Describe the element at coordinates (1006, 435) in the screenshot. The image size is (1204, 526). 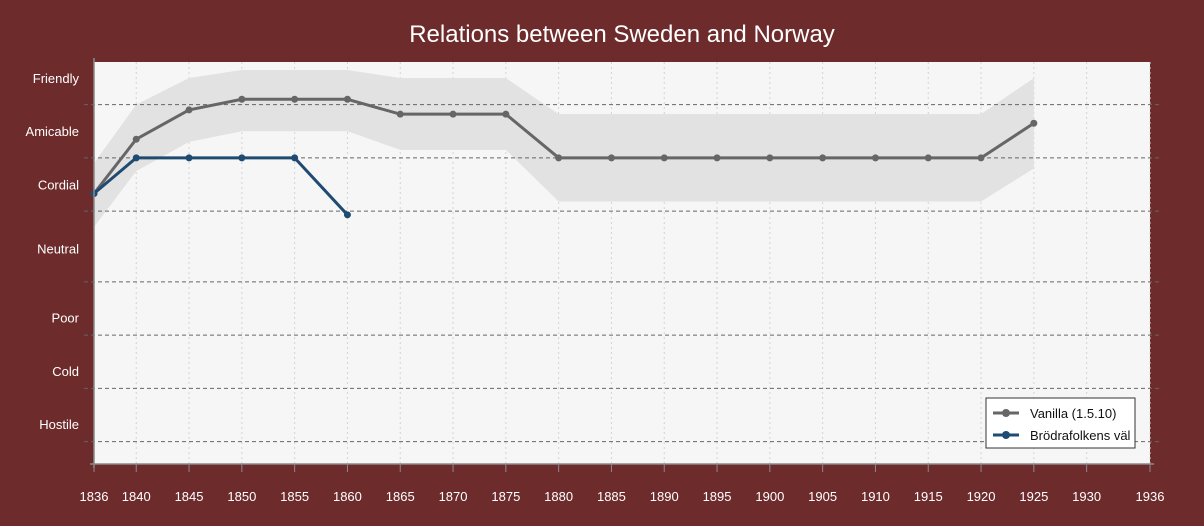
I see `legend-marker-brodrafolkens` at that location.